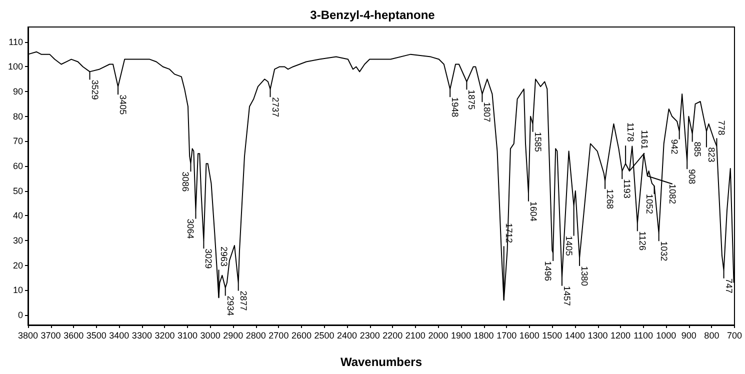  Describe the element at coordinates (627, 188) in the screenshot. I see `annotation: 1193` at that location.